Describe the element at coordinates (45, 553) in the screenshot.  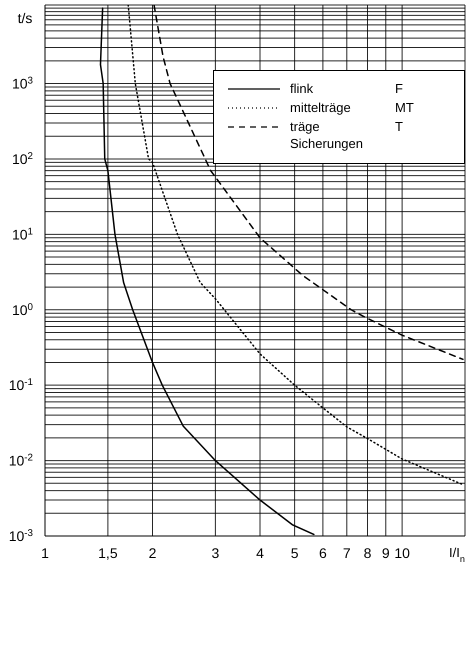
I see `x-tick-label: 1` at that location.